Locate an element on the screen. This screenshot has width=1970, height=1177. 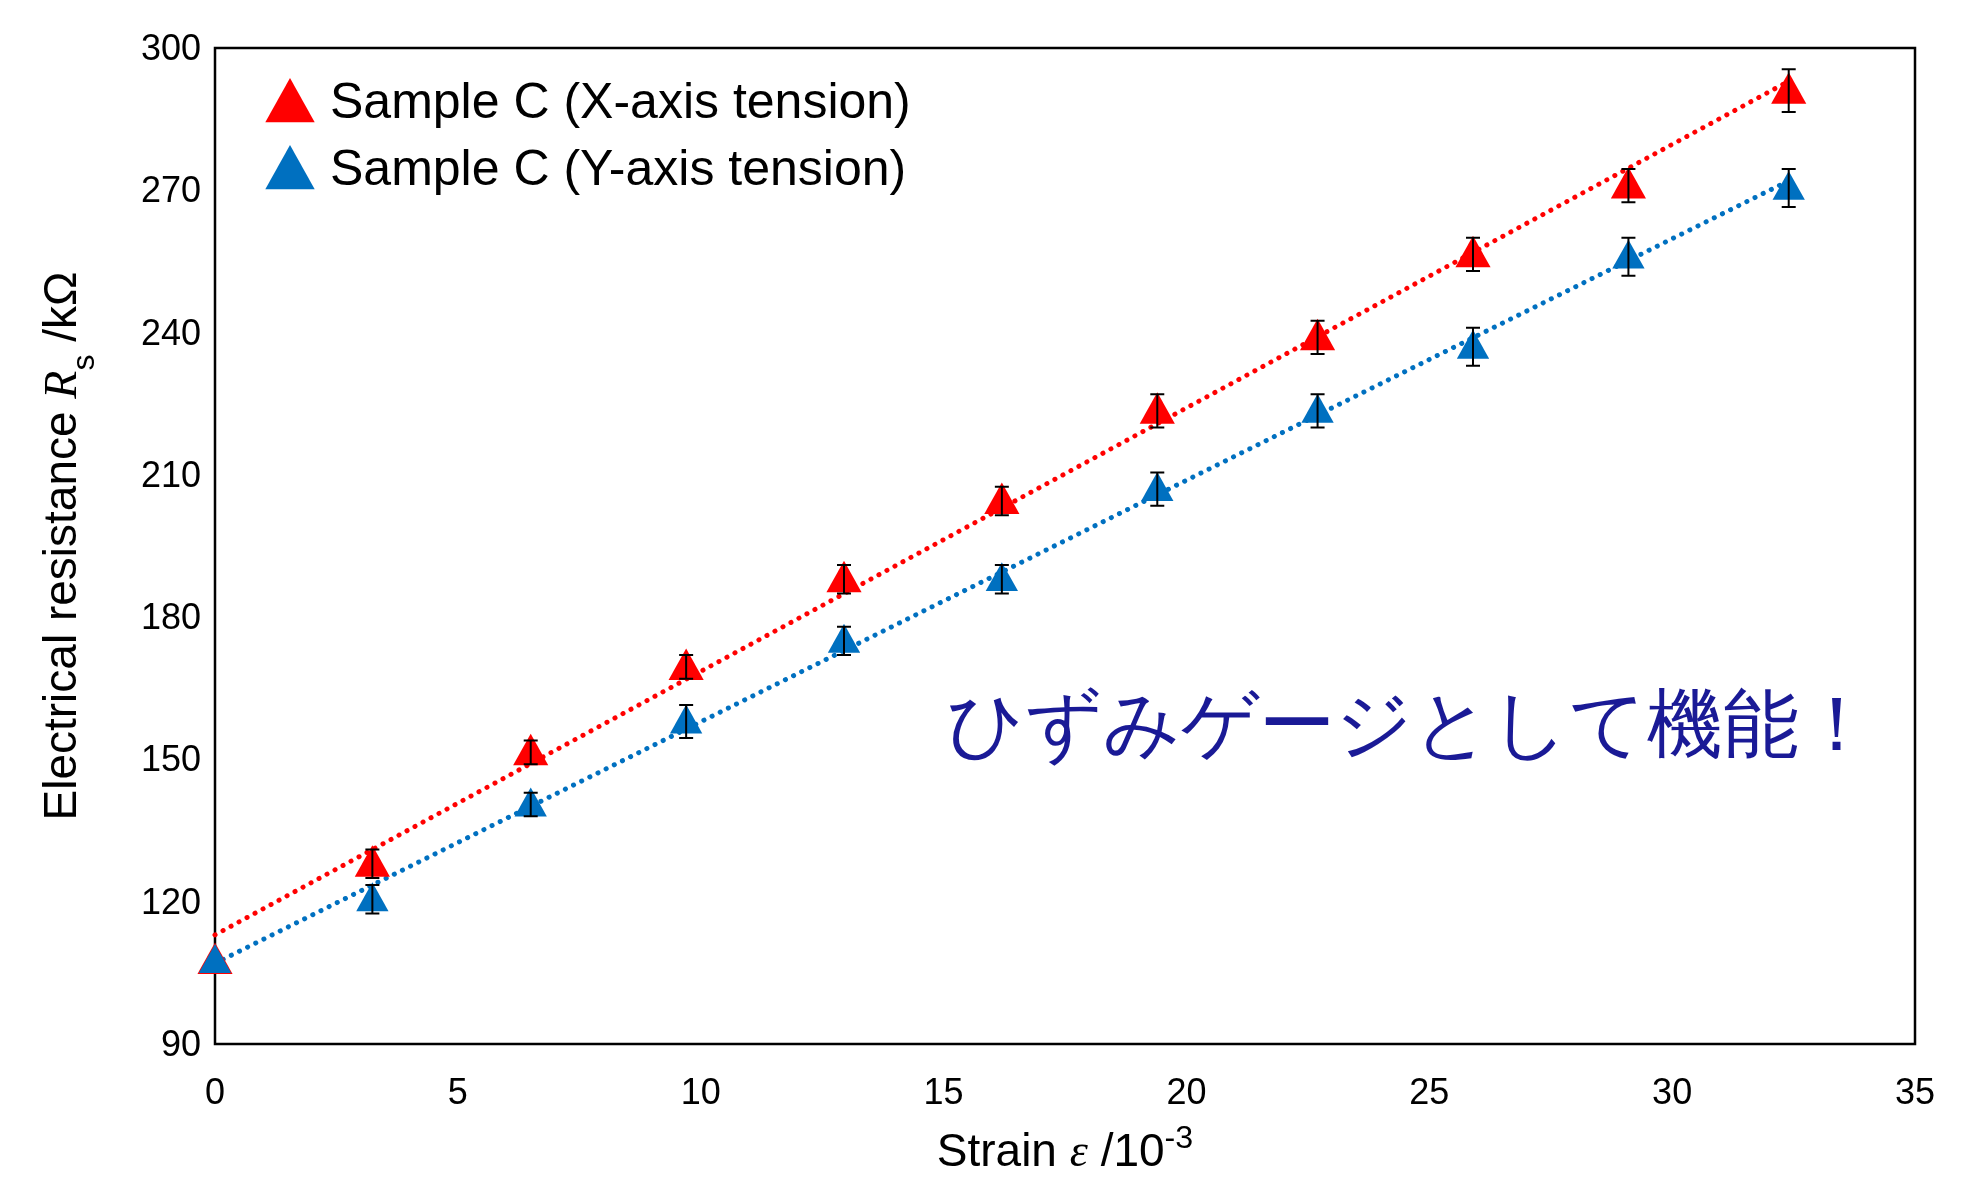
x-axis-title: Strain ε /10$^{-3}$ is located at coordinates (1065, 1147).